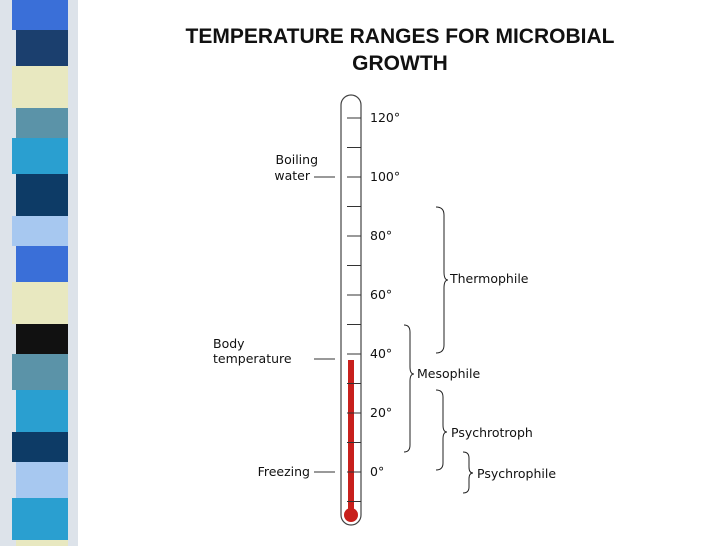  I want to click on title-line: GROWTH, so click(400, 63).